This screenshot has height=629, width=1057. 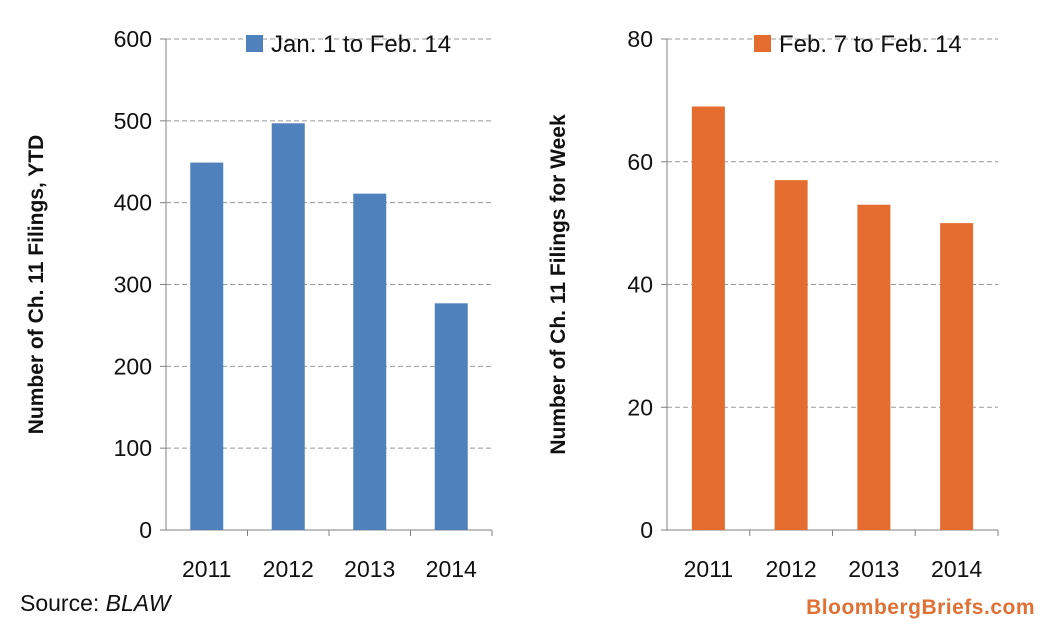 I want to click on chart-1-ytick-label: 500, so click(x=133, y=121).